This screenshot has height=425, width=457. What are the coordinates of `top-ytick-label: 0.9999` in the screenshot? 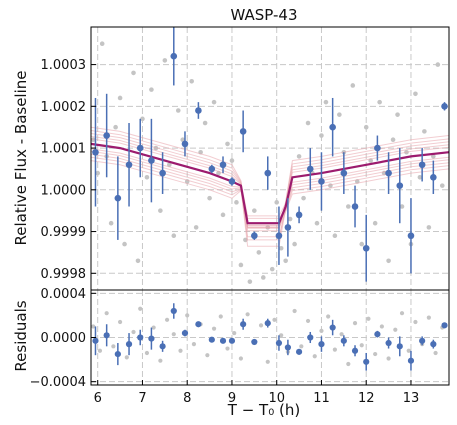 It's located at (64, 232).